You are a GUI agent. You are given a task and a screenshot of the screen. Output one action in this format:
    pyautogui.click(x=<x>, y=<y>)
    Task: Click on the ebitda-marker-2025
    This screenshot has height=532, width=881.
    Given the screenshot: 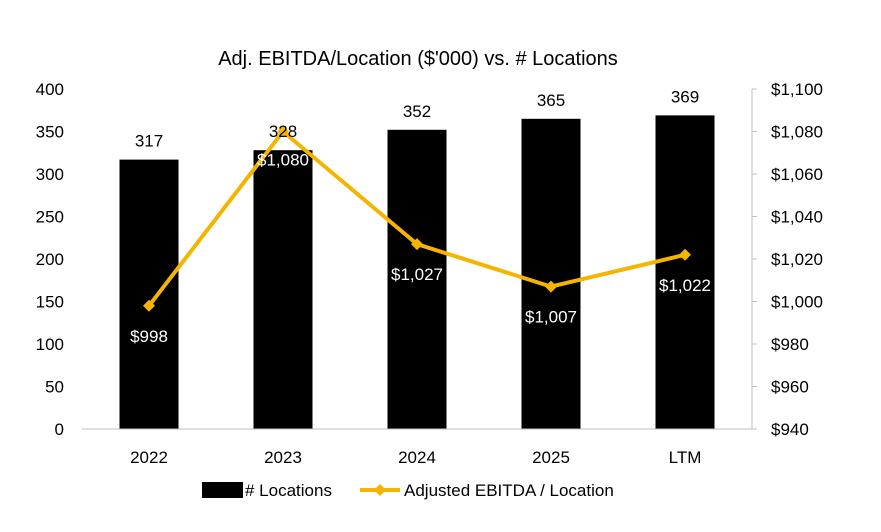 What is the action you would take?
    pyautogui.click(x=551, y=286)
    